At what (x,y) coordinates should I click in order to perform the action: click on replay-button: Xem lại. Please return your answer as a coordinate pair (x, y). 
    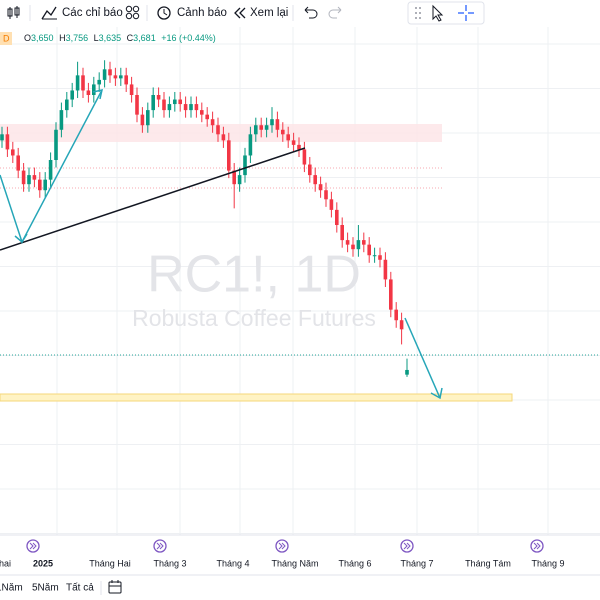
    Looking at the image, I should click on (261, 13).